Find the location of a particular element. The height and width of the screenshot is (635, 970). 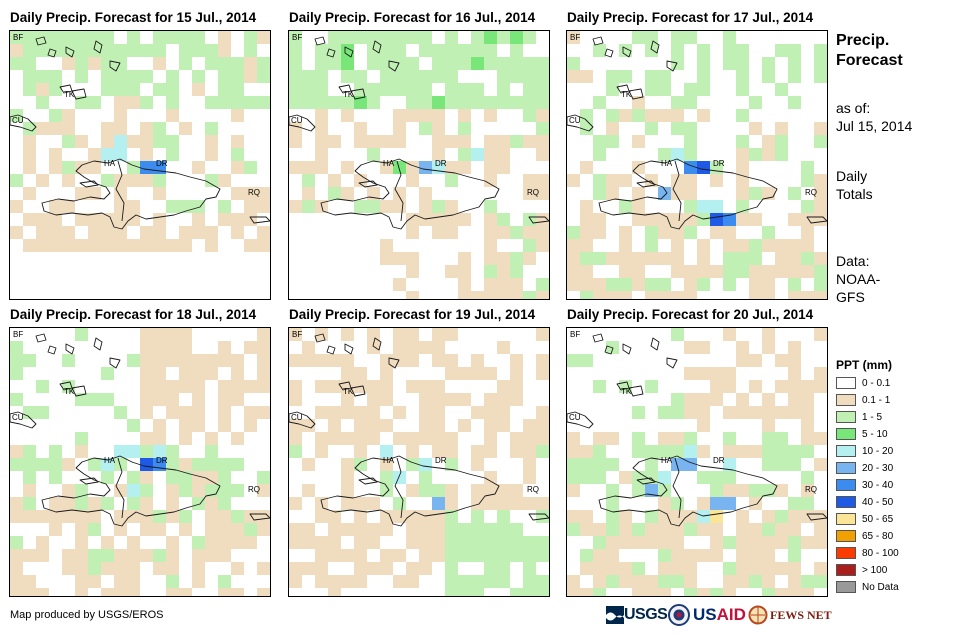

panel-title-6: Daily Precip. Forecast for 20 Jul., 2014 is located at coordinates (690, 314).